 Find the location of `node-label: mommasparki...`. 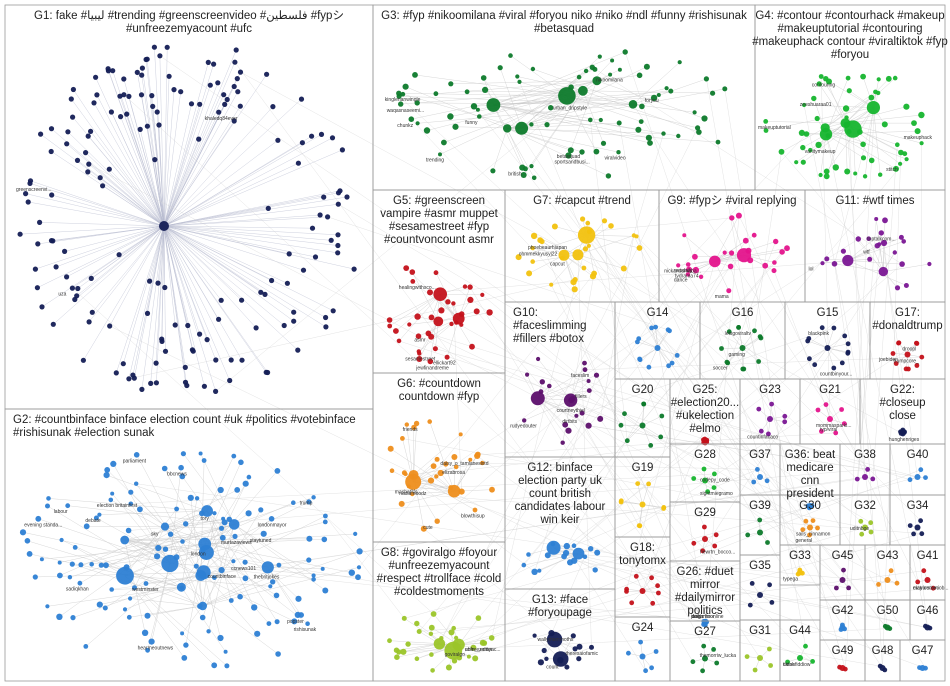

node-label: mommasparki... is located at coordinates (834, 426).